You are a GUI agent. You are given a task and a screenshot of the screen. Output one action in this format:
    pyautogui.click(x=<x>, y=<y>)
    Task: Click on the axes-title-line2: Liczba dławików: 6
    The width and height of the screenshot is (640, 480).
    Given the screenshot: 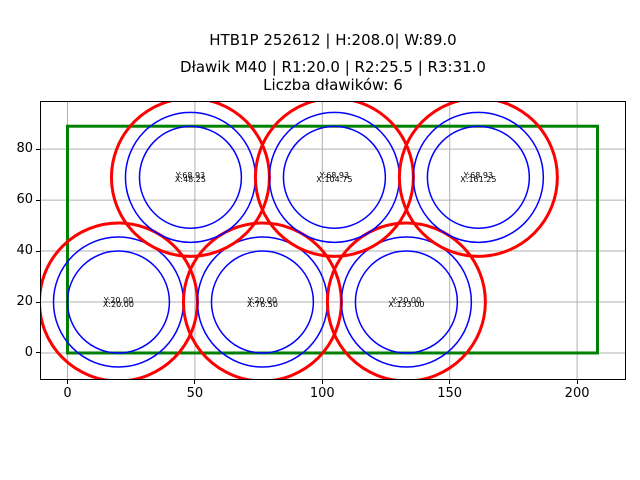 What is the action you would take?
    pyautogui.click(x=333, y=85)
    